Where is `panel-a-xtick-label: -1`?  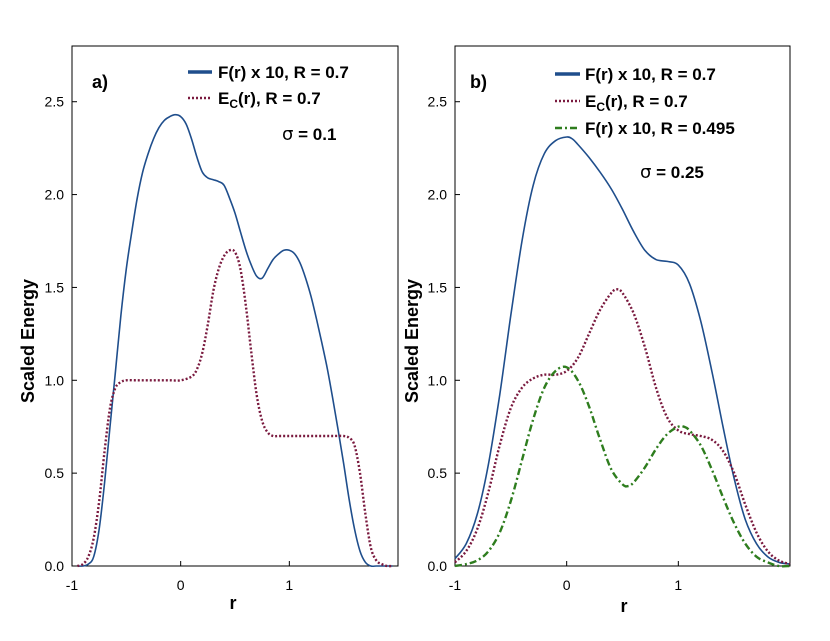 panel-a-xtick-label: -1 is located at coordinates (72, 585).